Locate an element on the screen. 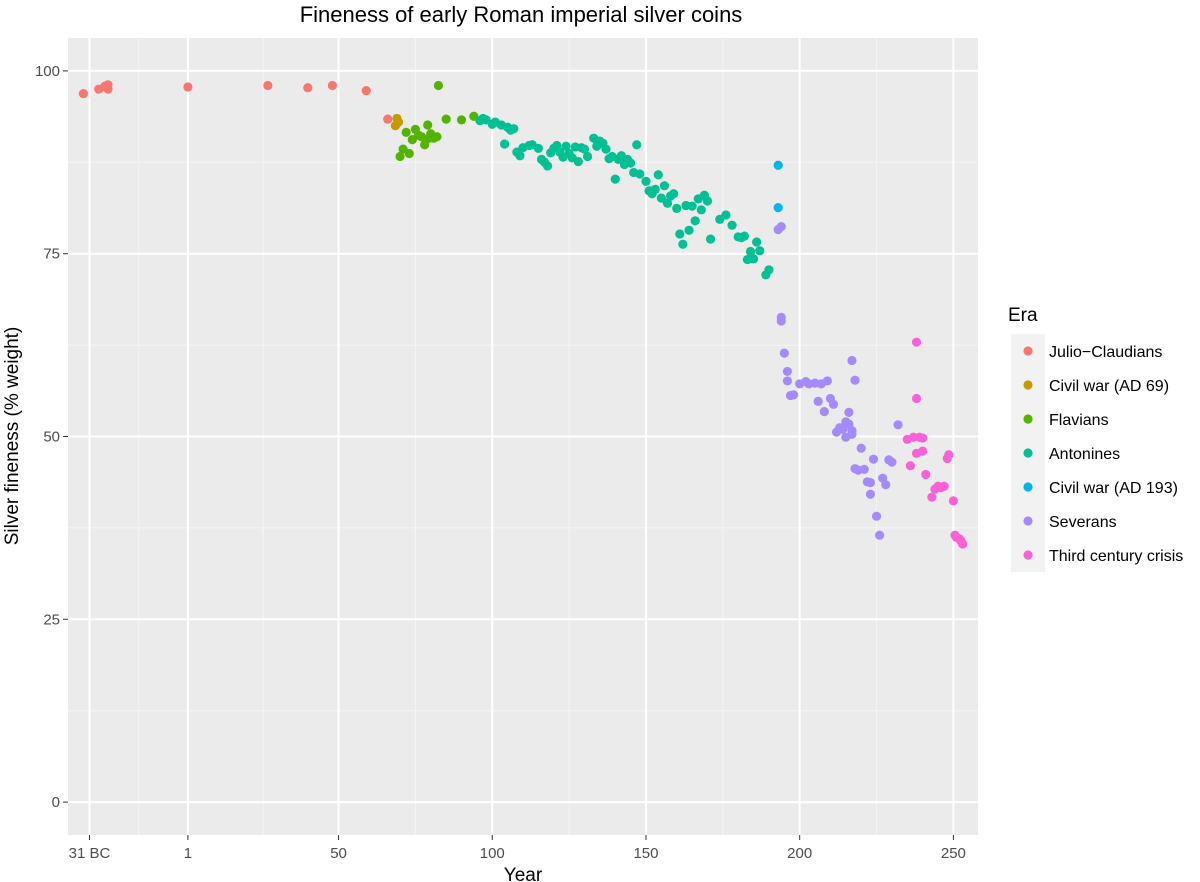 The width and height of the screenshot is (1200, 882). legend-label: Flavians is located at coordinates (1079, 420).